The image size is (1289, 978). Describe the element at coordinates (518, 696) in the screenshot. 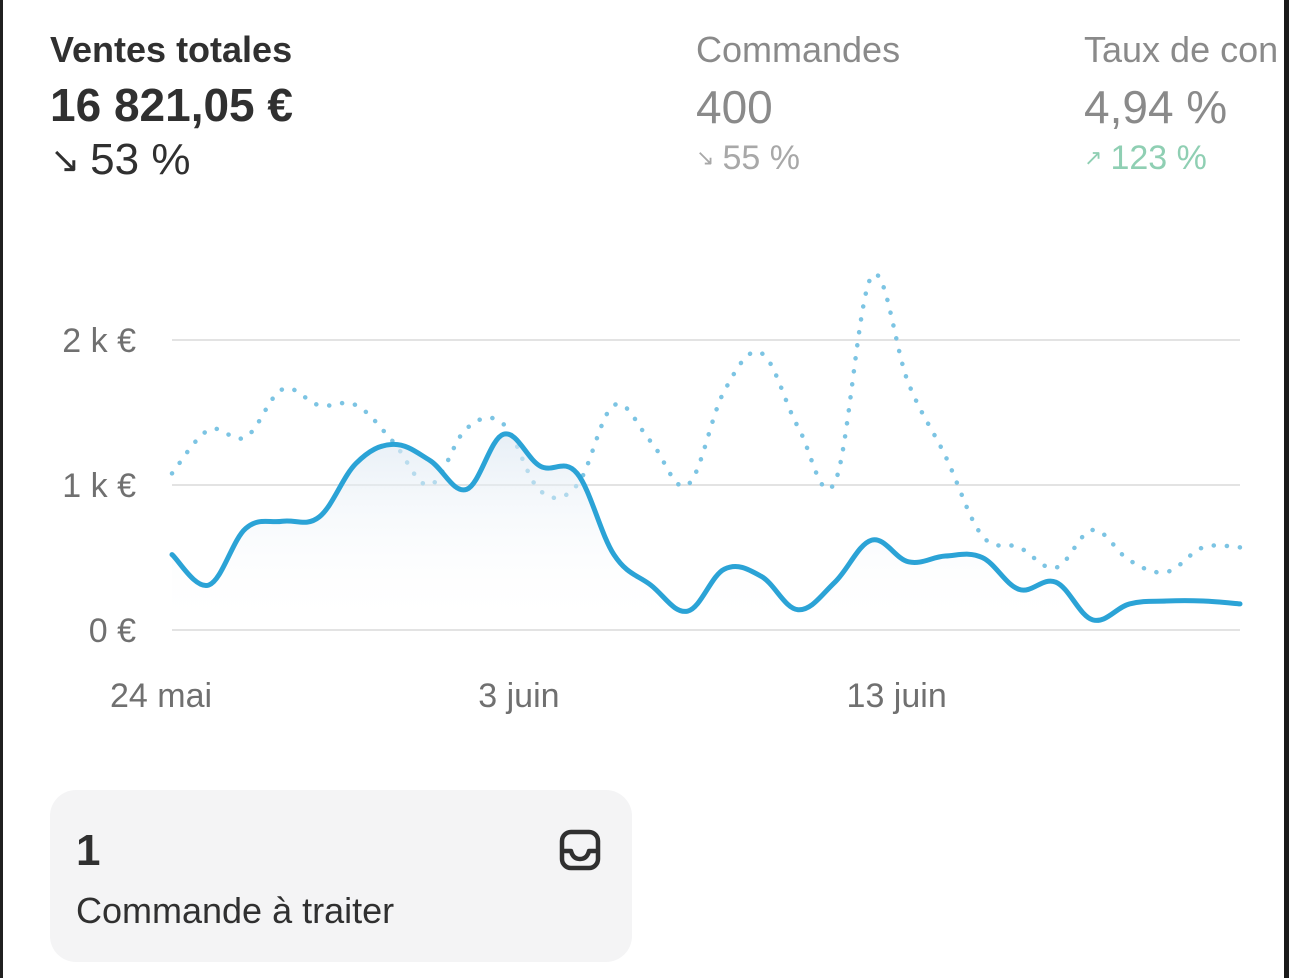

I see `x-tick-label: 3 juin` at that location.